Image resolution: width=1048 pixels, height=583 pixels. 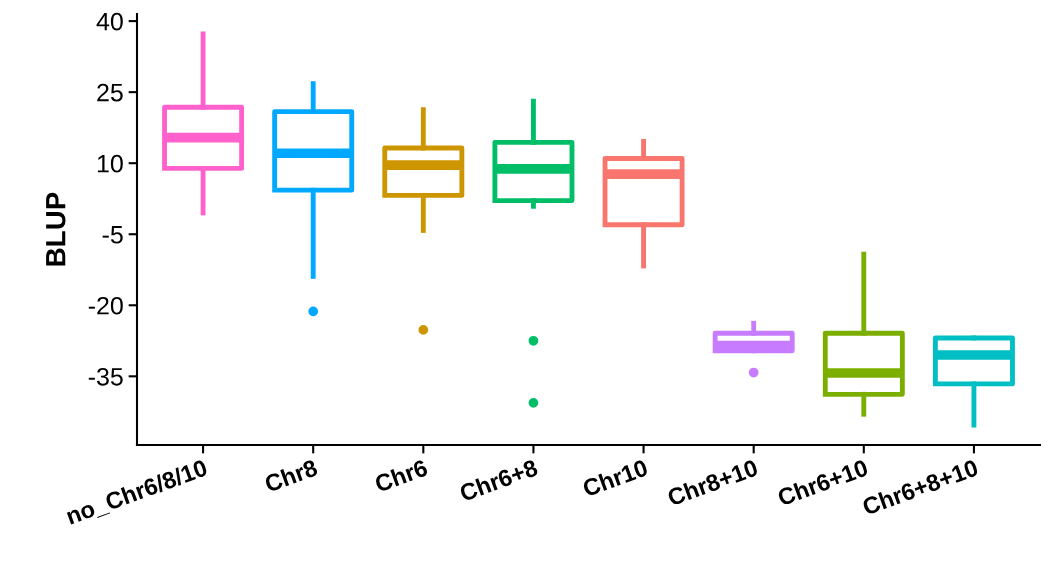 What do you see at coordinates (401, 475) in the screenshot?
I see `x-tick-label: Chr6` at bounding box center [401, 475].